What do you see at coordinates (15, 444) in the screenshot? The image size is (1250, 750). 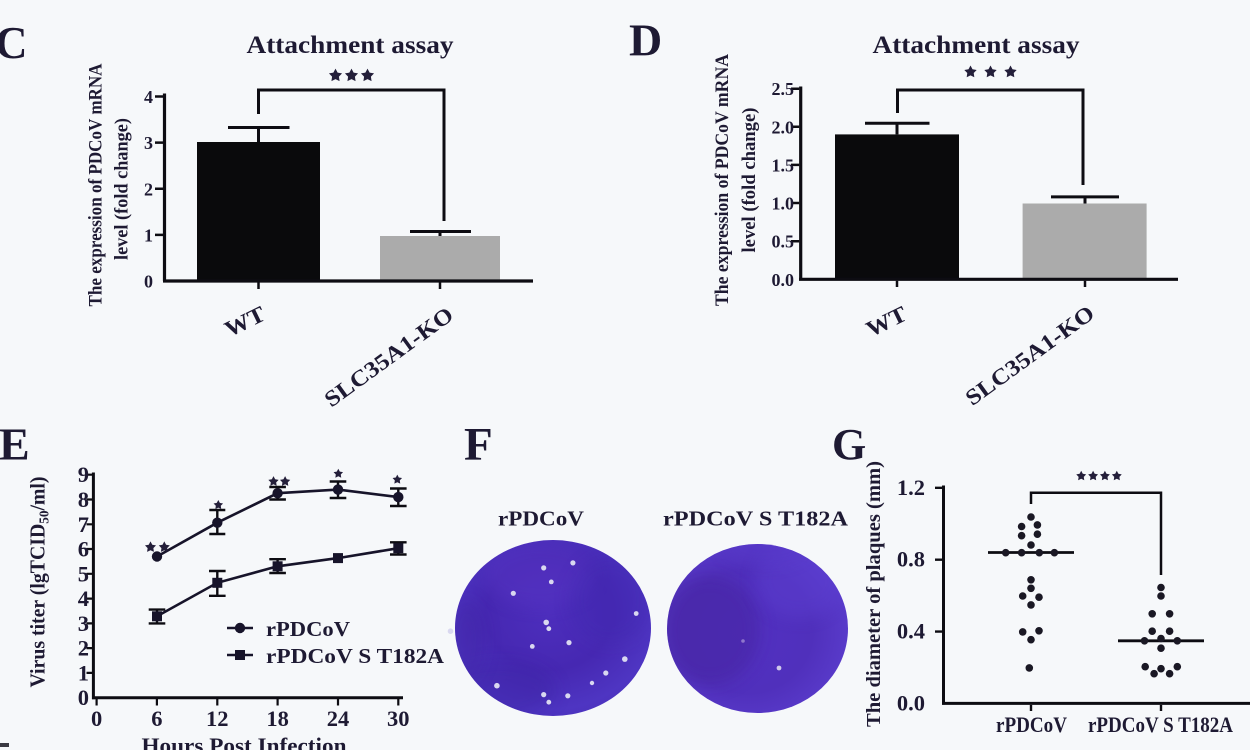 I see `svg-text: E` at bounding box center [15, 444].